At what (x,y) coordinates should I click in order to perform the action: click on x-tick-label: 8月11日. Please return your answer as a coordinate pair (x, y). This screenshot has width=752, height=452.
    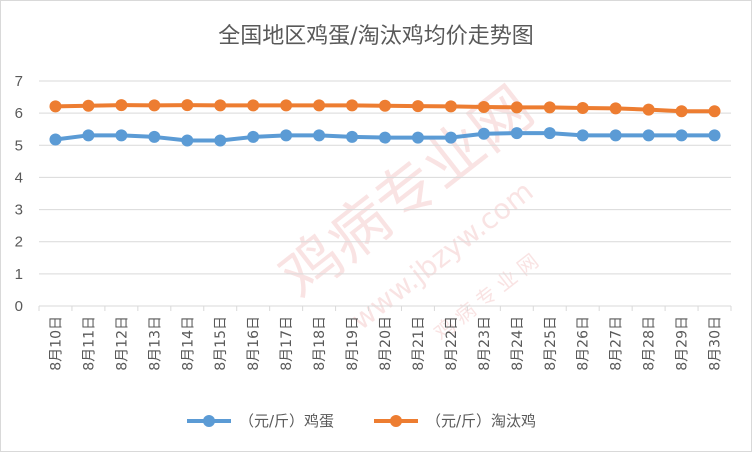
    Looking at the image, I should click on (89, 343).